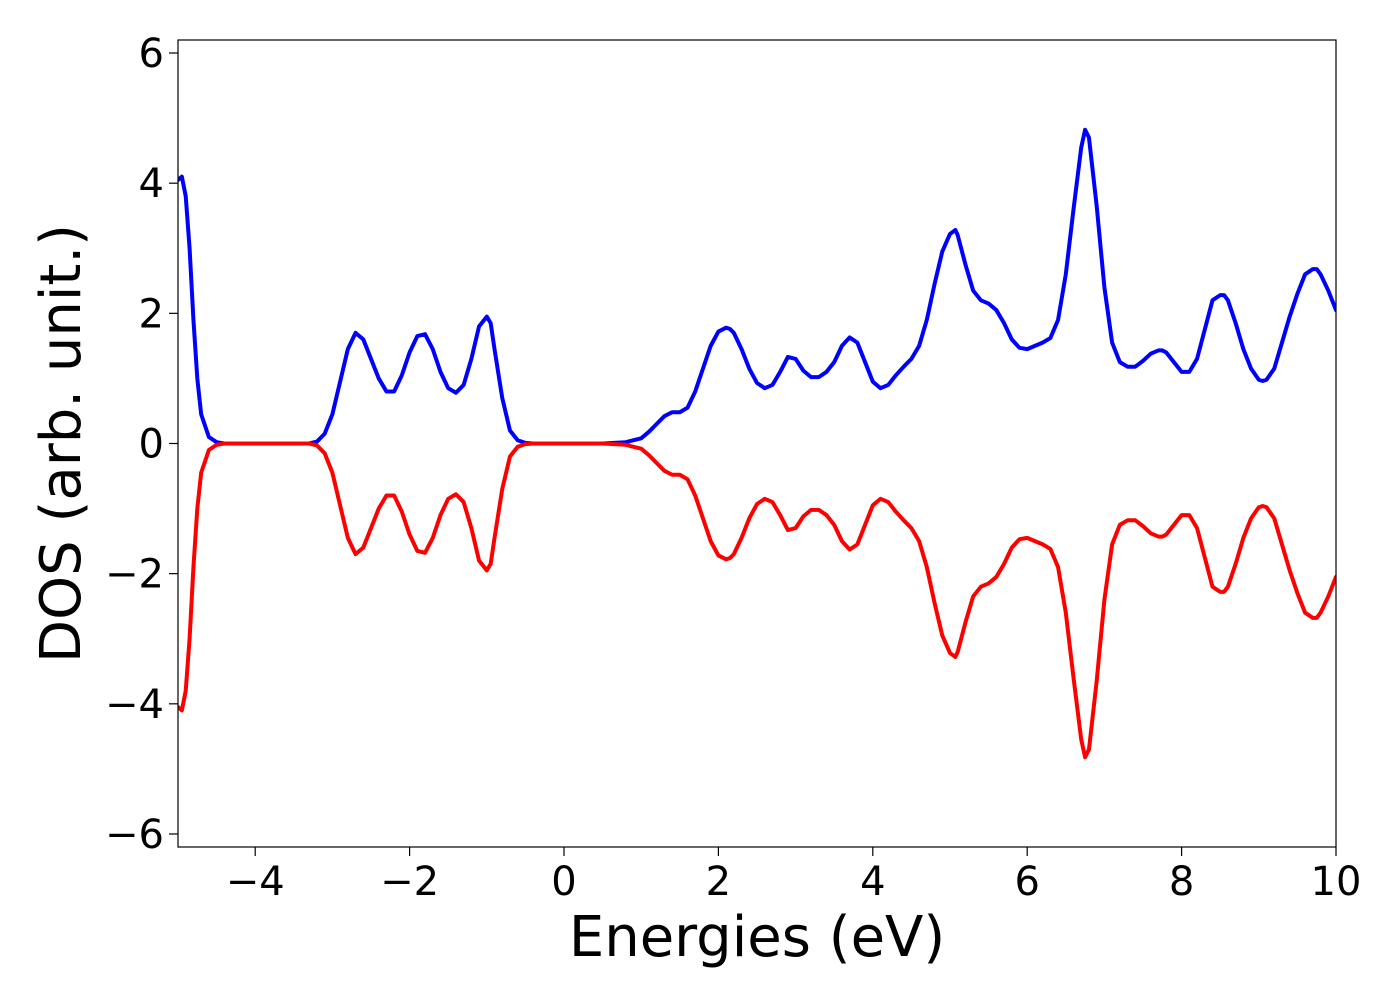 The image size is (1400, 1000). I want to click on y-tick-label: 0, so click(151, 445).